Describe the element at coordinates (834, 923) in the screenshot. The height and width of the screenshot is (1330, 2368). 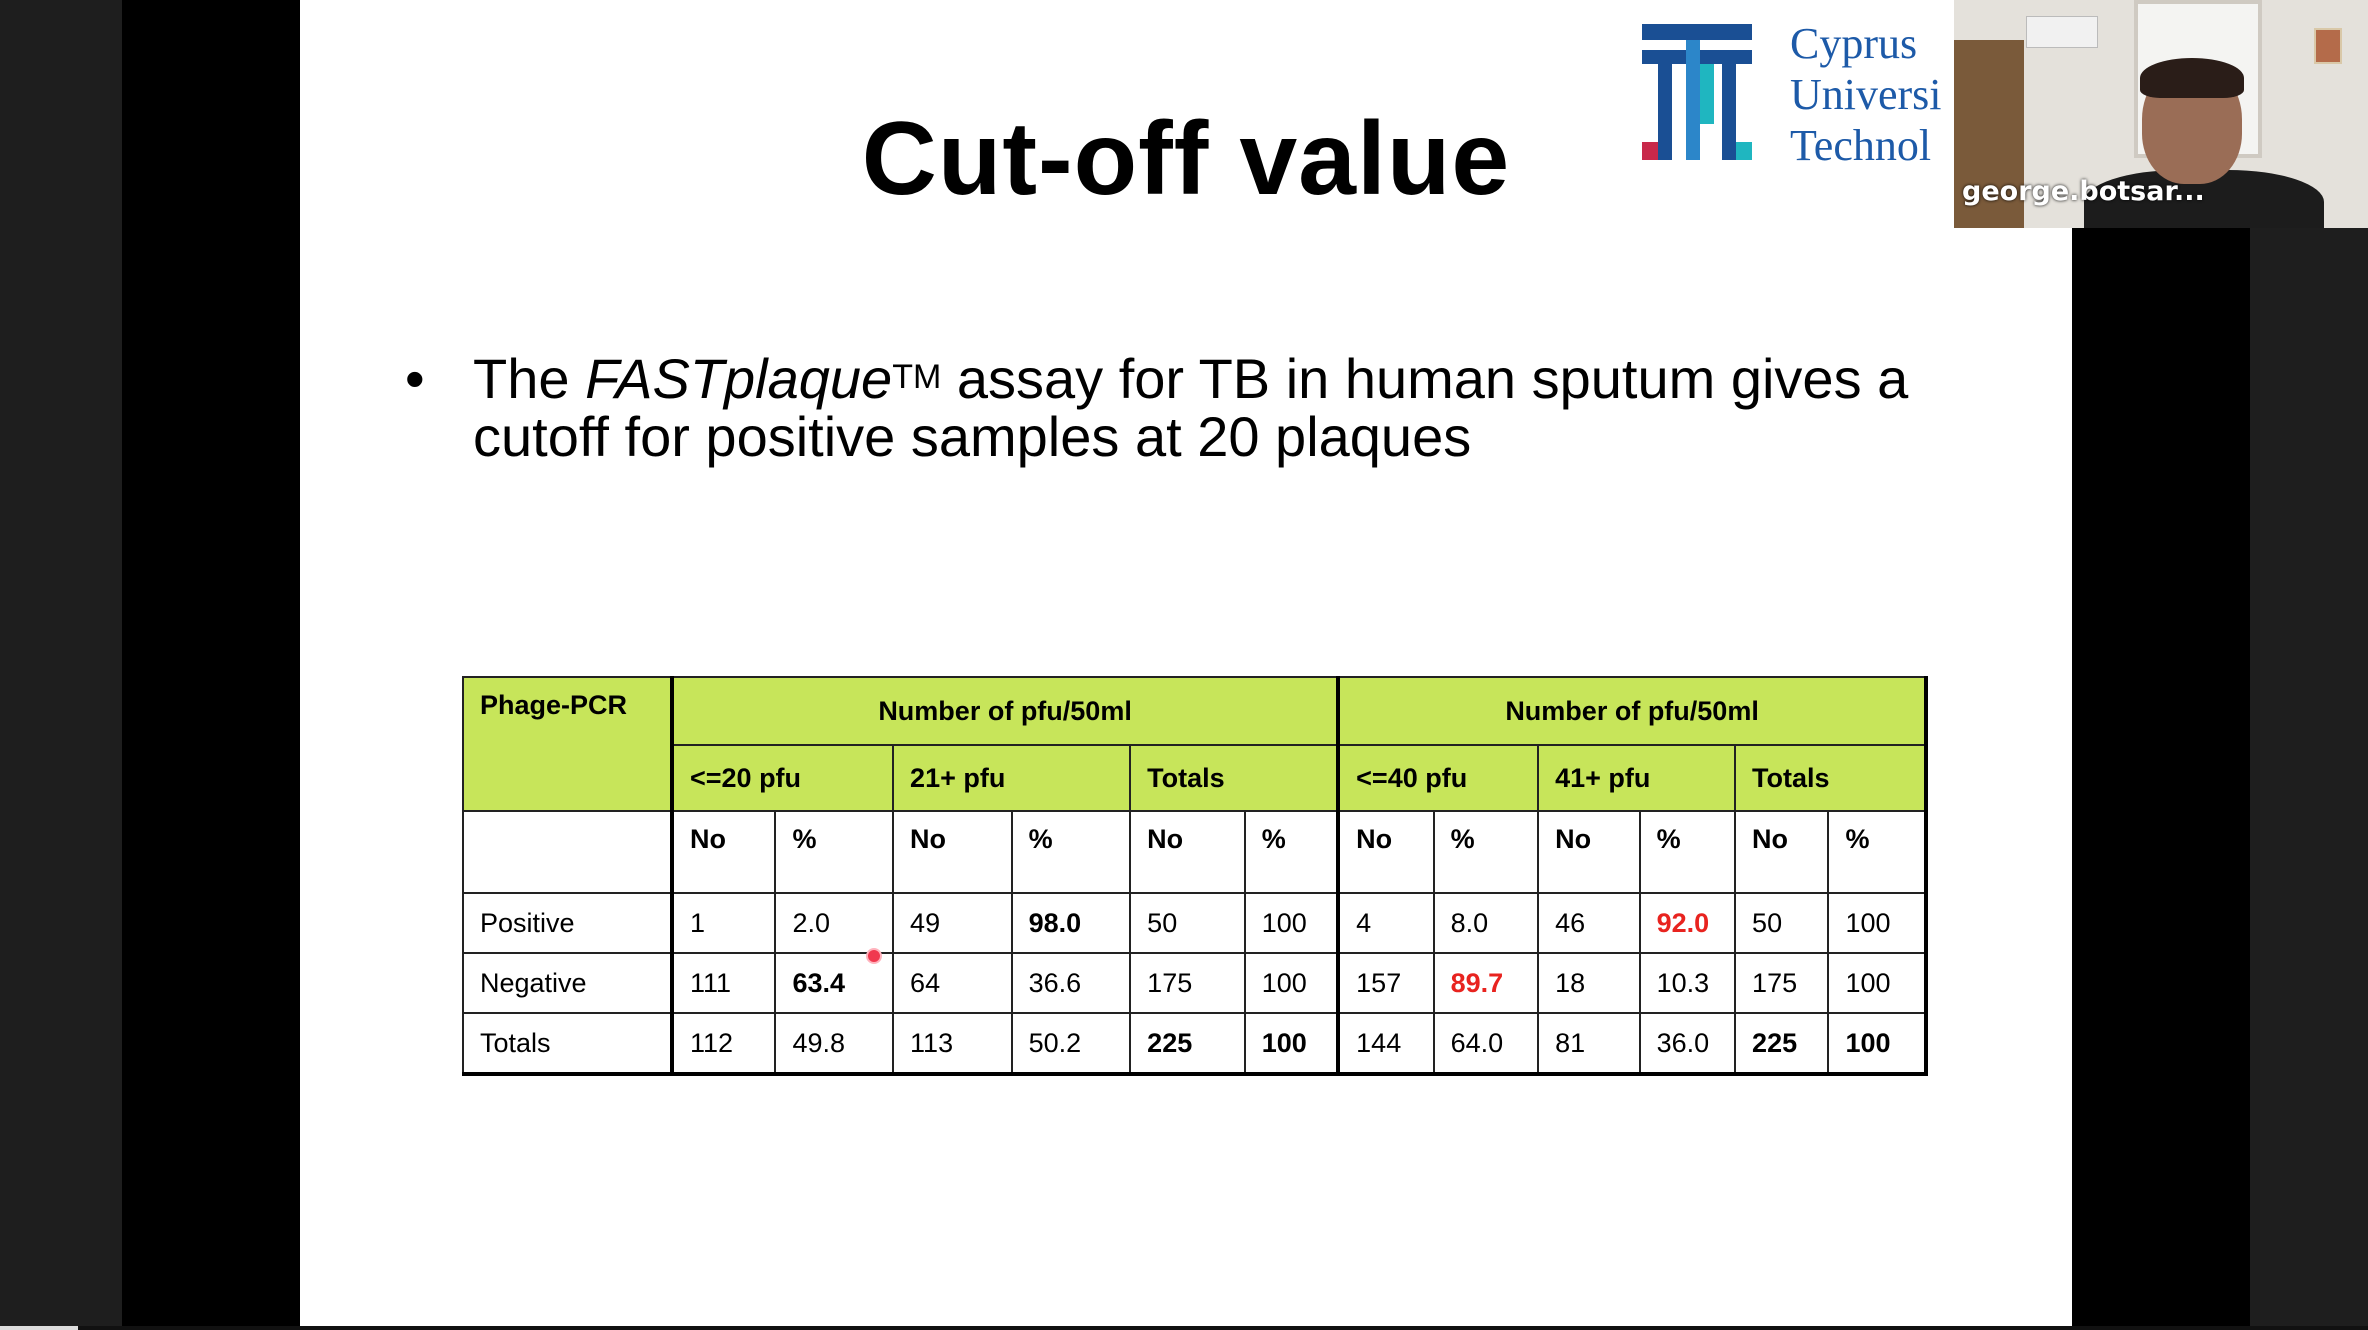
I see `table-cell: 2.0` at that location.